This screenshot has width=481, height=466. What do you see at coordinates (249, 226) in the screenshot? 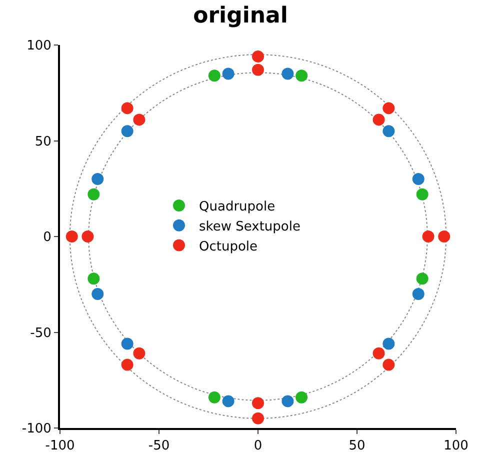
I see `legend-label: skew Sextupole` at bounding box center [249, 226].